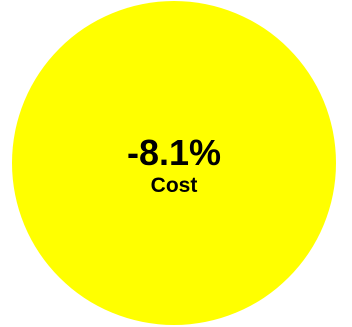 This screenshot has height=327, width=352. Describe the element at coordinates (174, 185) in the screenshot. I see `kpi-label: Cost` at that location.